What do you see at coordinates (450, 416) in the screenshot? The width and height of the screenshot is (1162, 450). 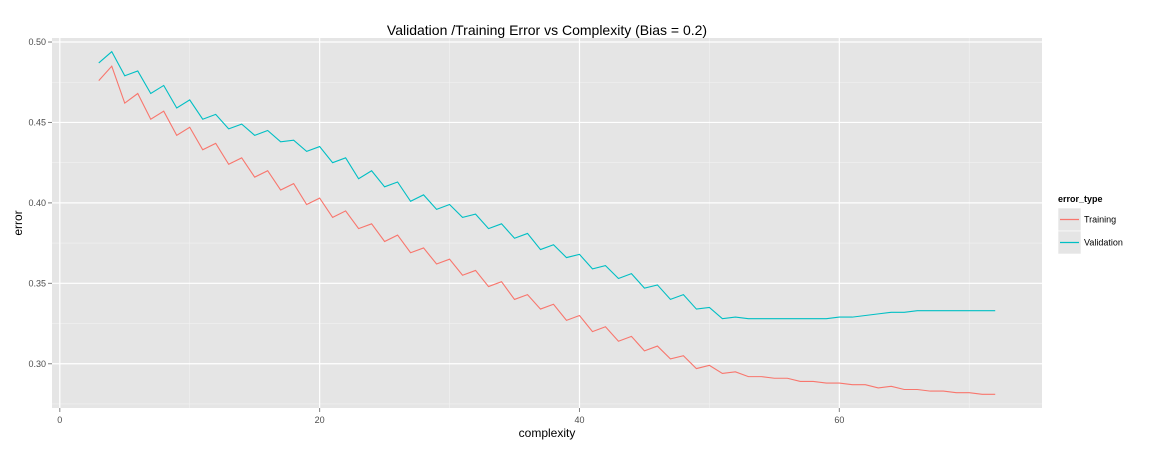 I see `x-axis-ticks: 0 20 40 60` at bounding box center [450, 416].